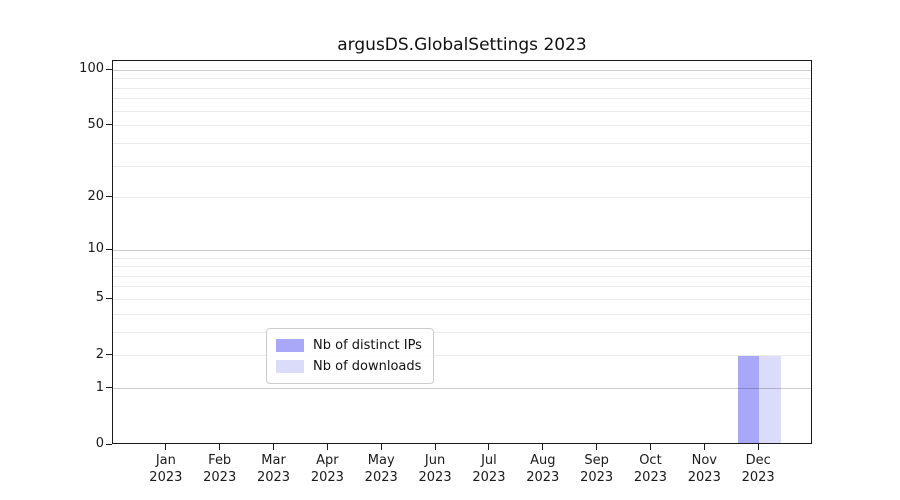 The width and height of the screenshot is (900, 500). Describe the element at coordinates (290, 366) in the screenshot. I see `legend-swatch-downloads` at that location.